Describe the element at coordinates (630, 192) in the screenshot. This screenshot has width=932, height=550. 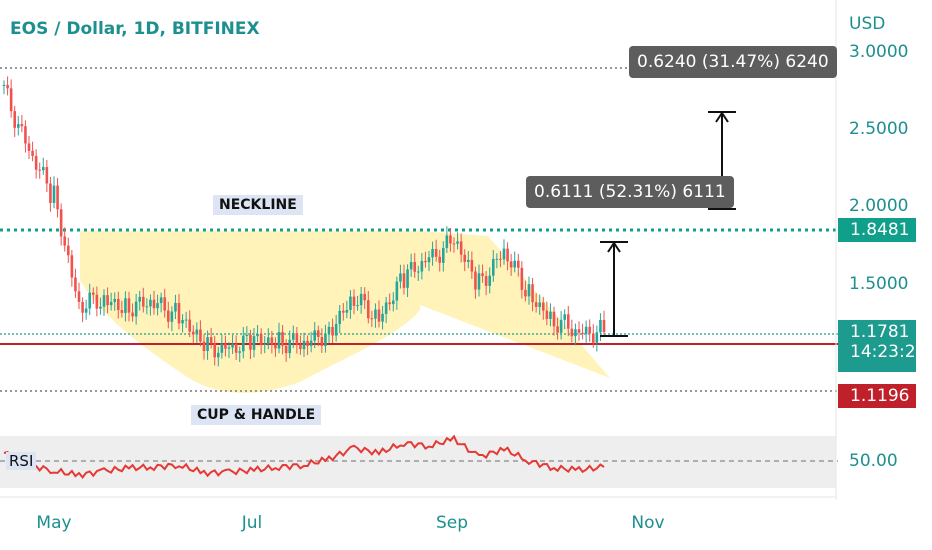
I see `measure-box-lower: 0.6111 (52.31%) 6111` at that location.